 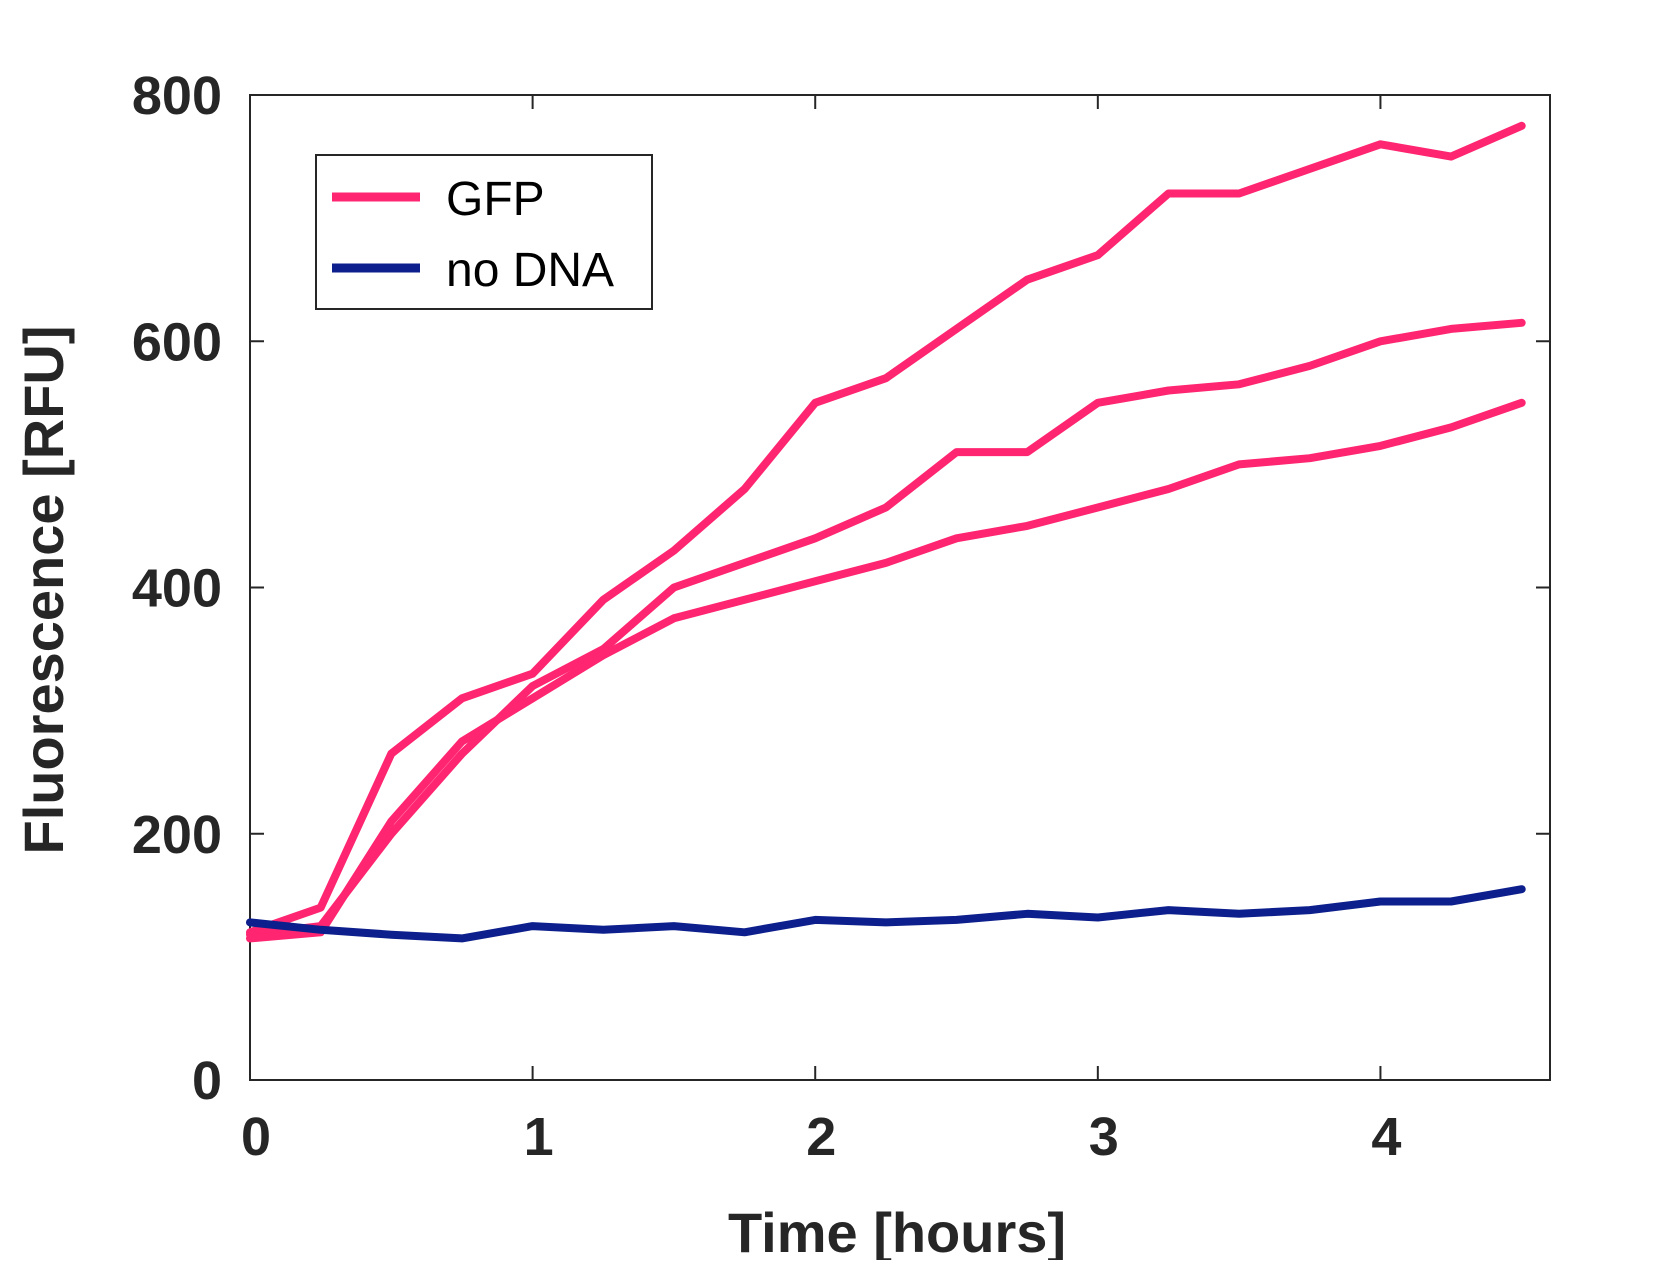 I want to click on legend-label-no-dna: no DNA, so click(x=530, y=270).